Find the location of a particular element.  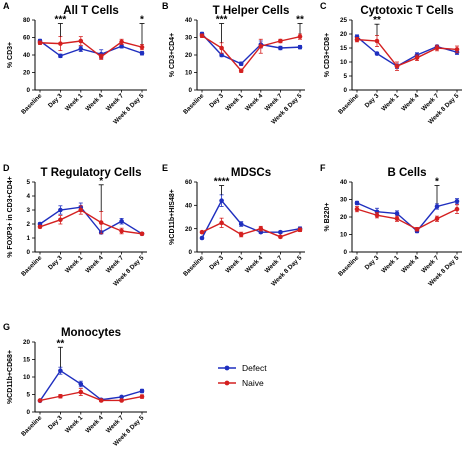

x-tick-label-f-2: Week 1 is located at coordinates (390, 264).